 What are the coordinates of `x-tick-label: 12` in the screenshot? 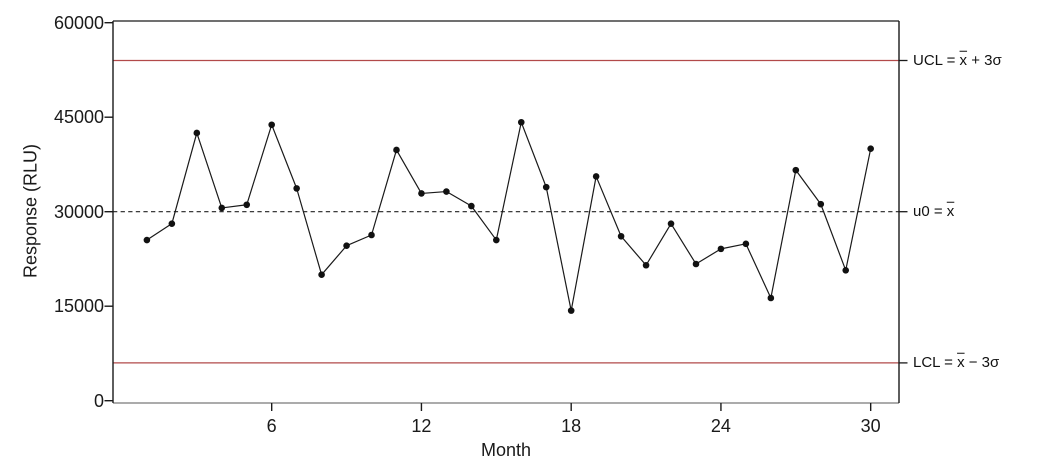 It's located at (421, 426).